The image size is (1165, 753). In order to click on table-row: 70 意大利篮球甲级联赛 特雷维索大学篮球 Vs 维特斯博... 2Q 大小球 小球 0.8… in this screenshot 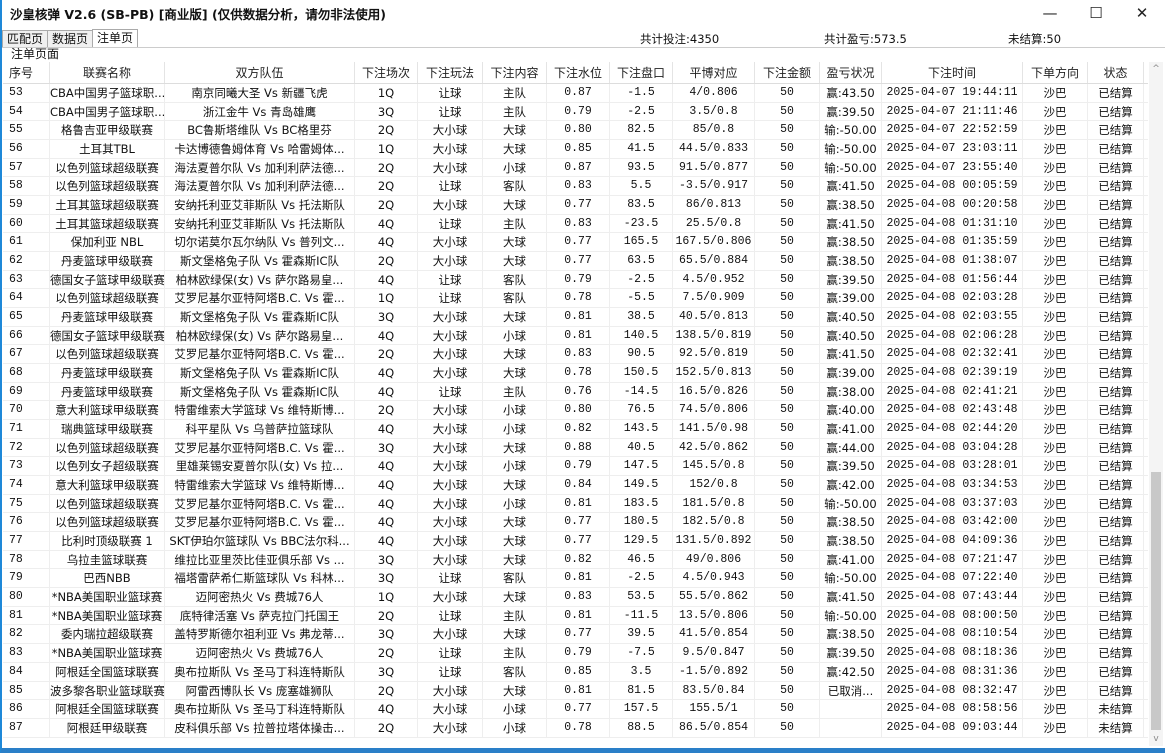, I will do `click(575, 411)`.